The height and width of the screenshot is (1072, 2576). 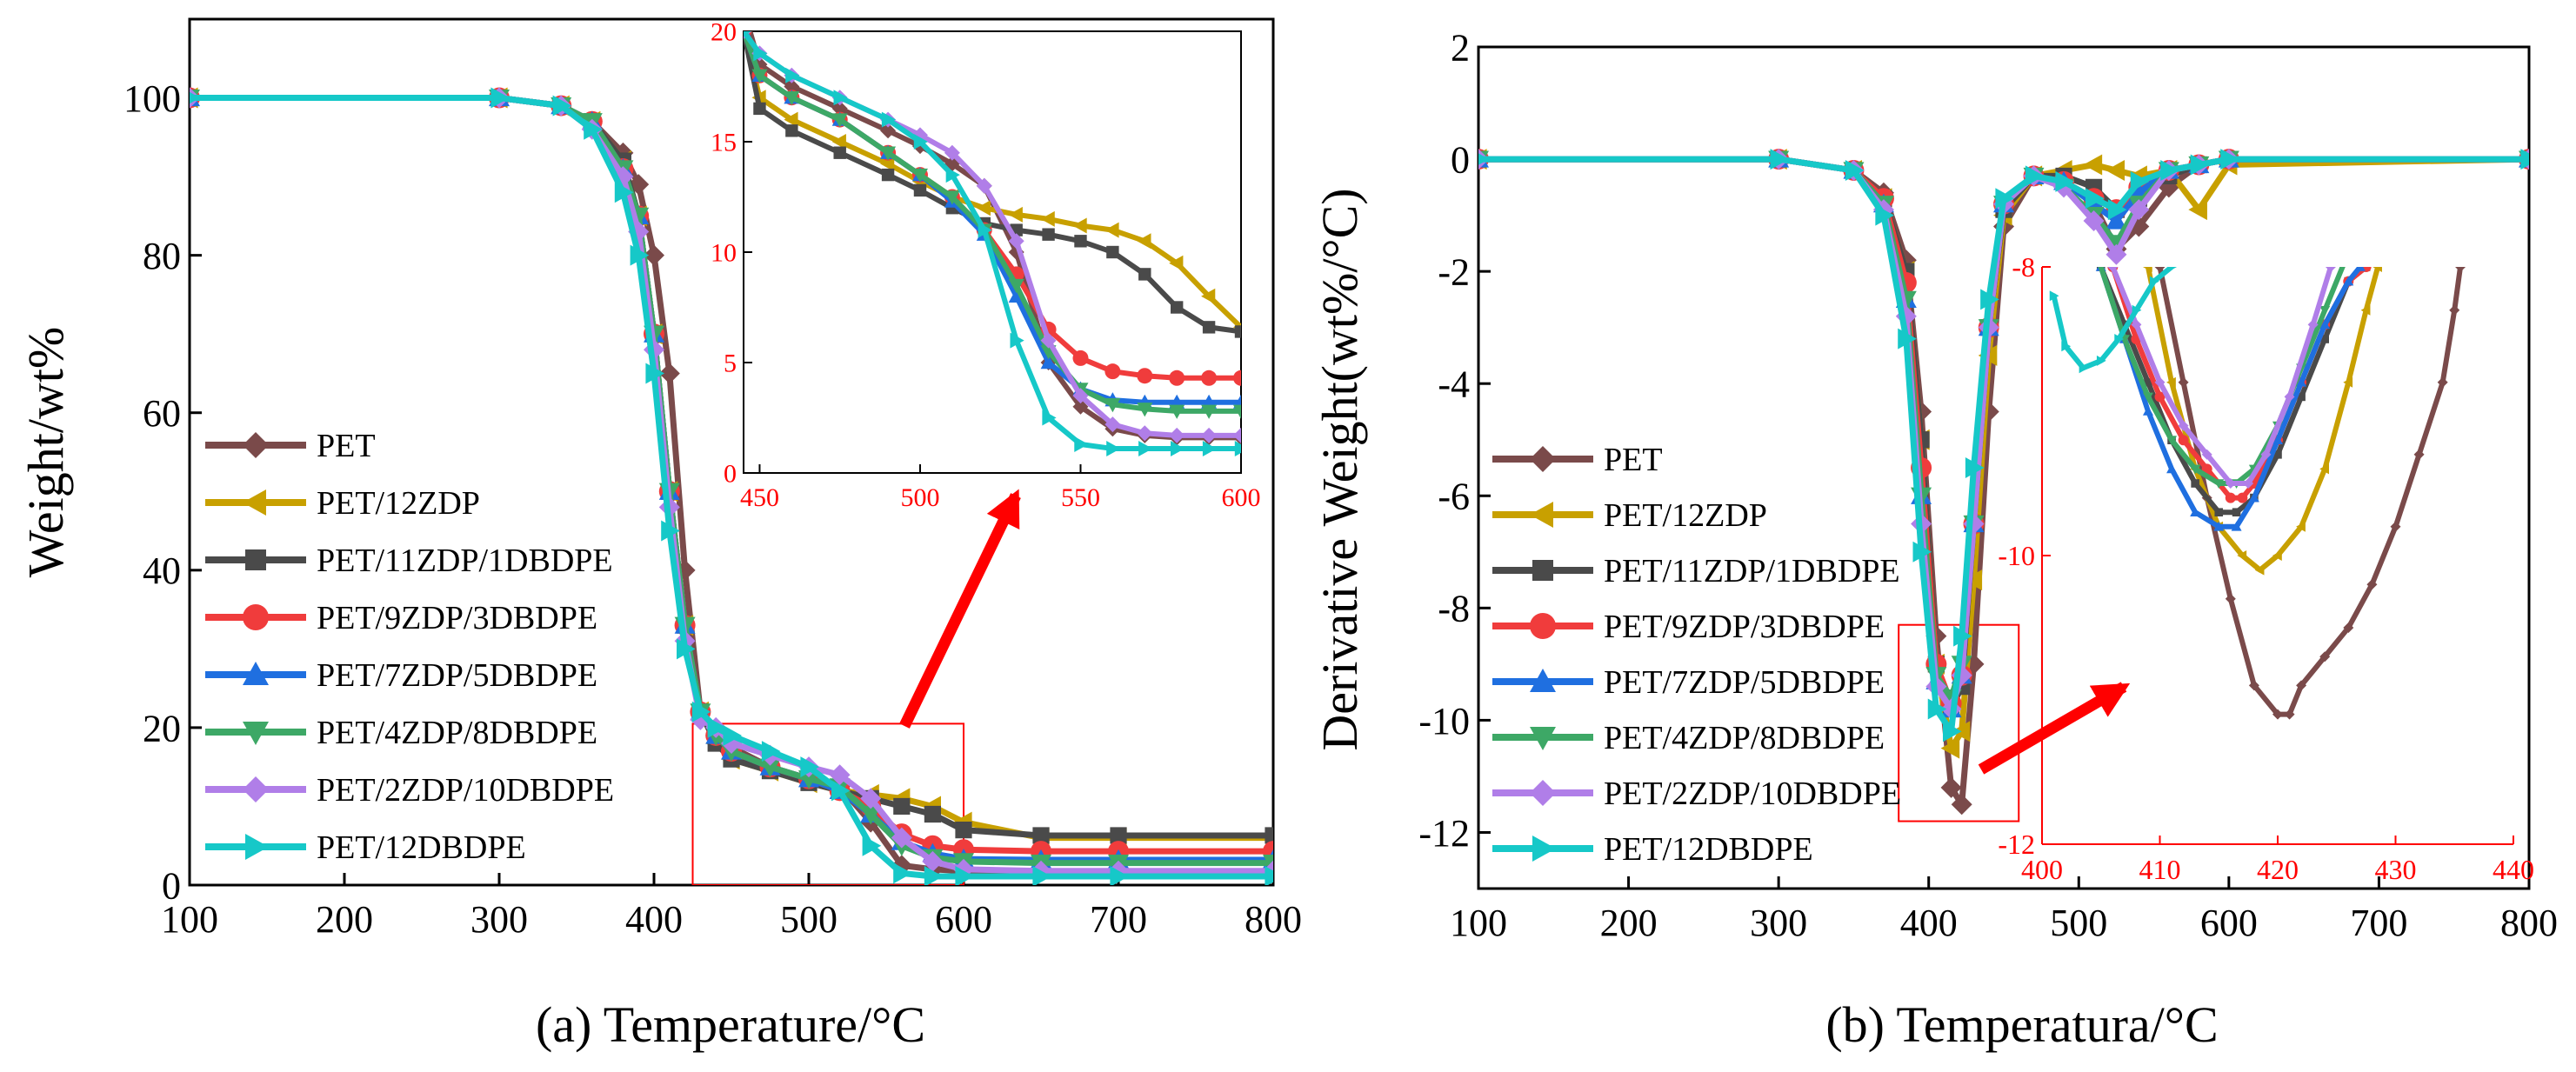 I want to click on panel-b-inset-line-pet-12zdp, so click(x=2263, y=420).